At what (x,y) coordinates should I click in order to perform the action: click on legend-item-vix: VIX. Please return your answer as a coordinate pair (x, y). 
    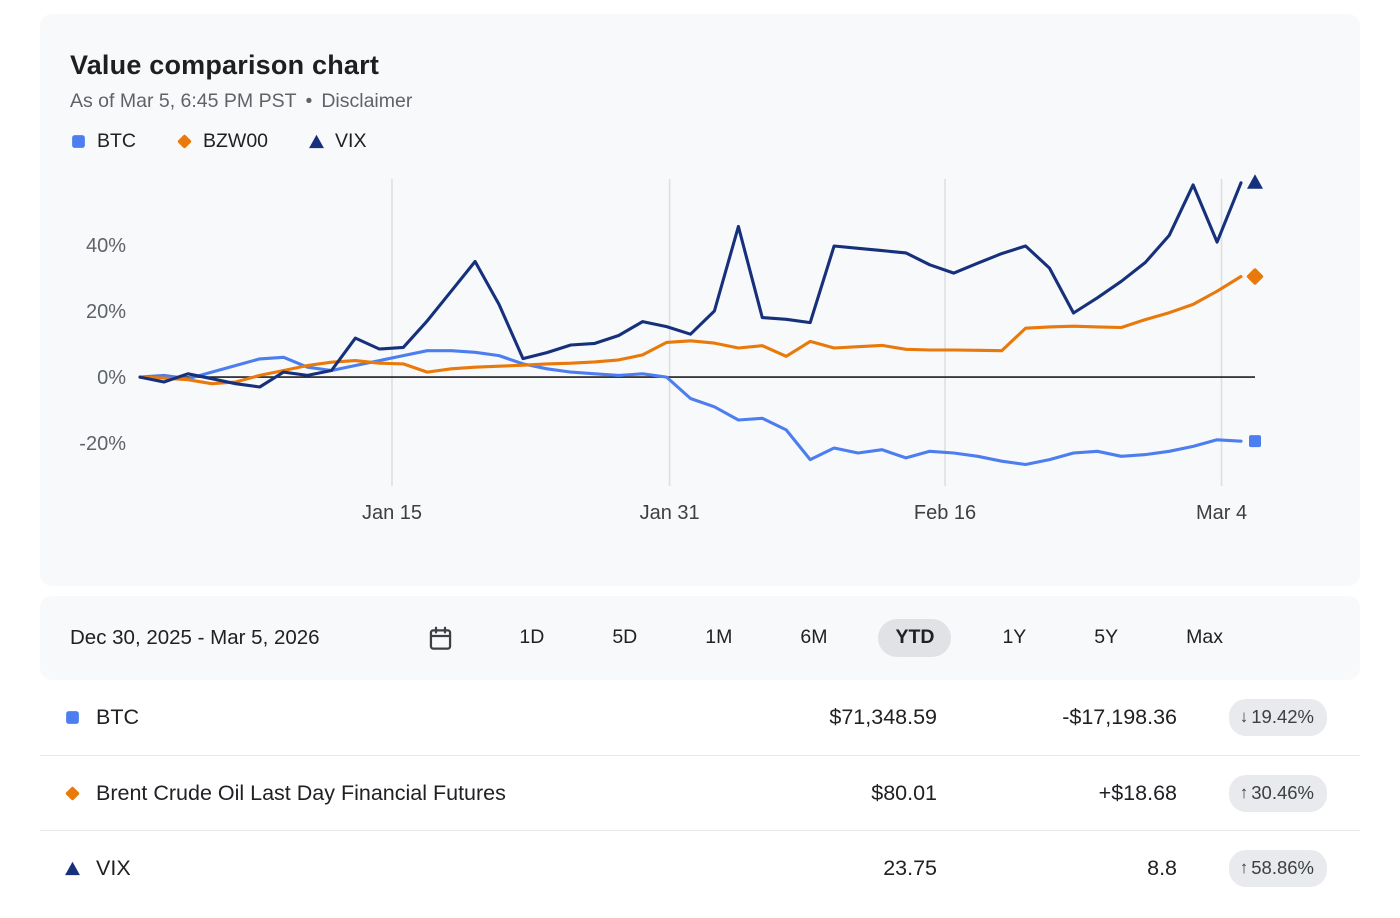
    Looking at the image, I should click on (337, 141).